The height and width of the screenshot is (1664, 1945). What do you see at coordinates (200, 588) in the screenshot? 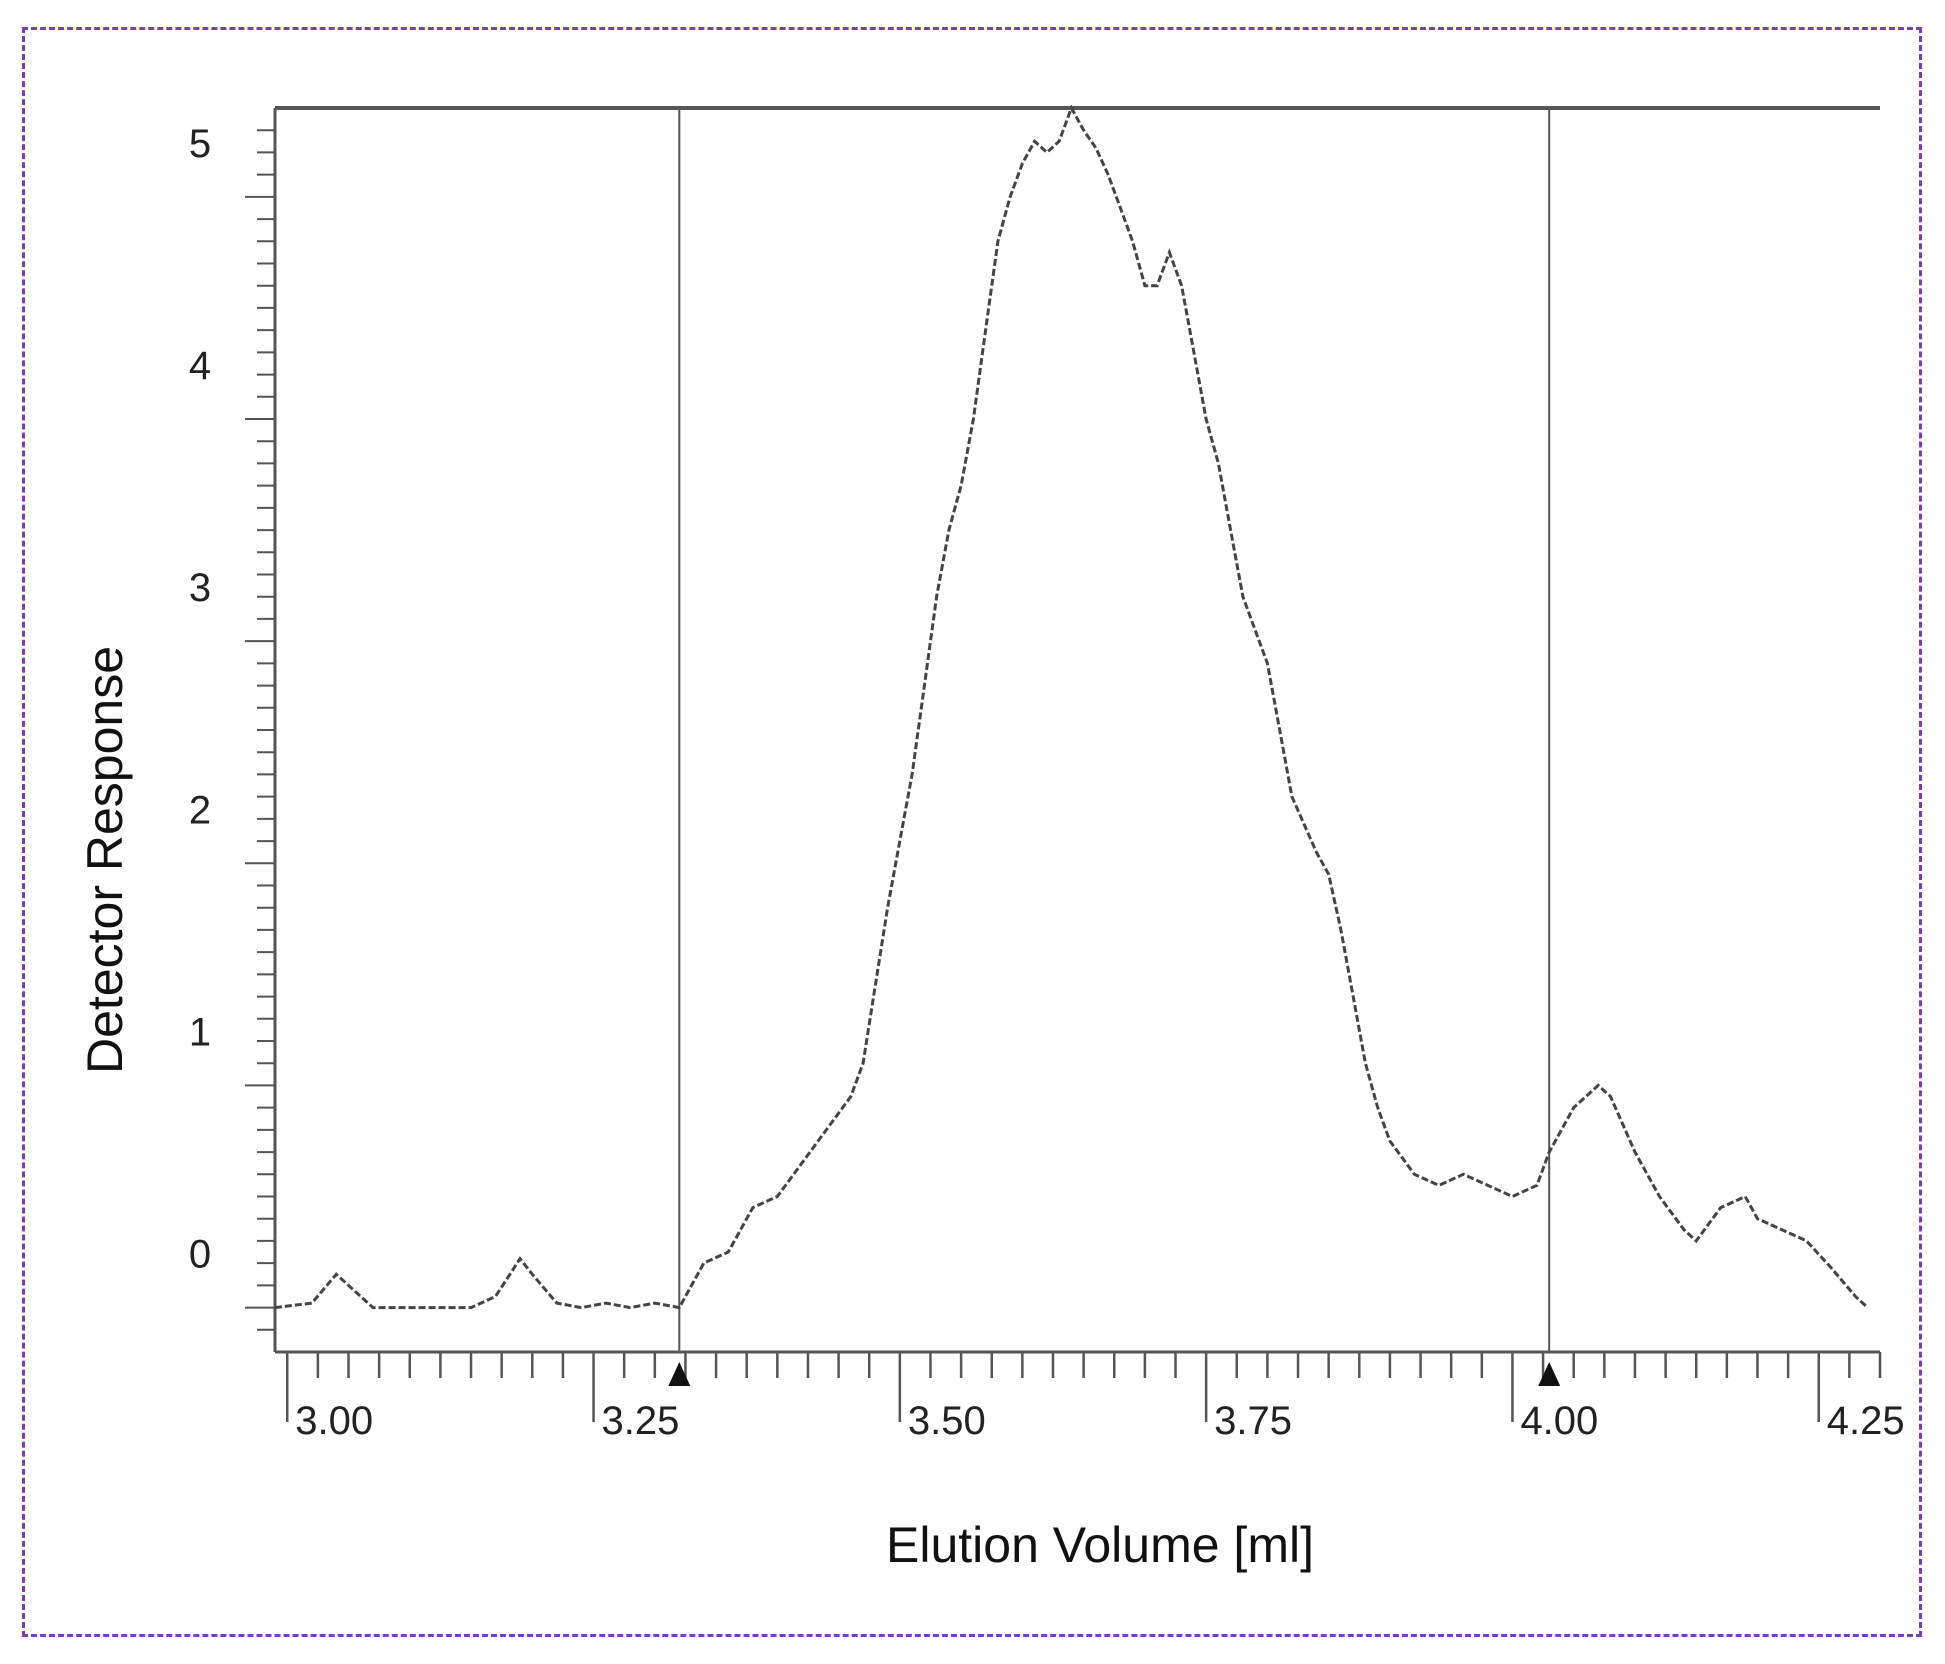
I see `y-tick-label: 3` at bounding box center [200, 588].